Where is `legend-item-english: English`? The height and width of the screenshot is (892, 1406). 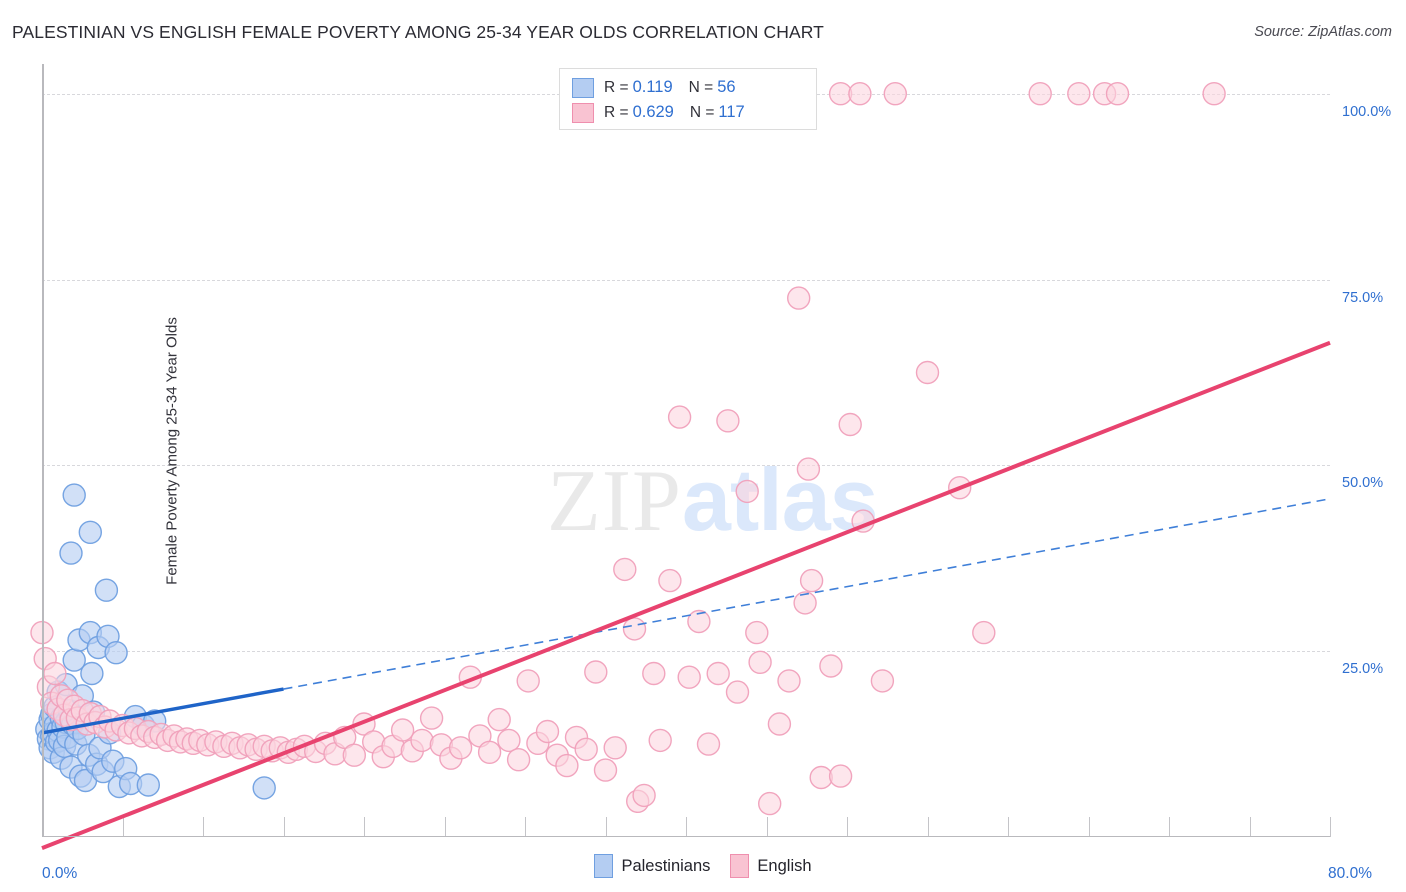 legend-item-english: English is located at coordinates (771, 866).